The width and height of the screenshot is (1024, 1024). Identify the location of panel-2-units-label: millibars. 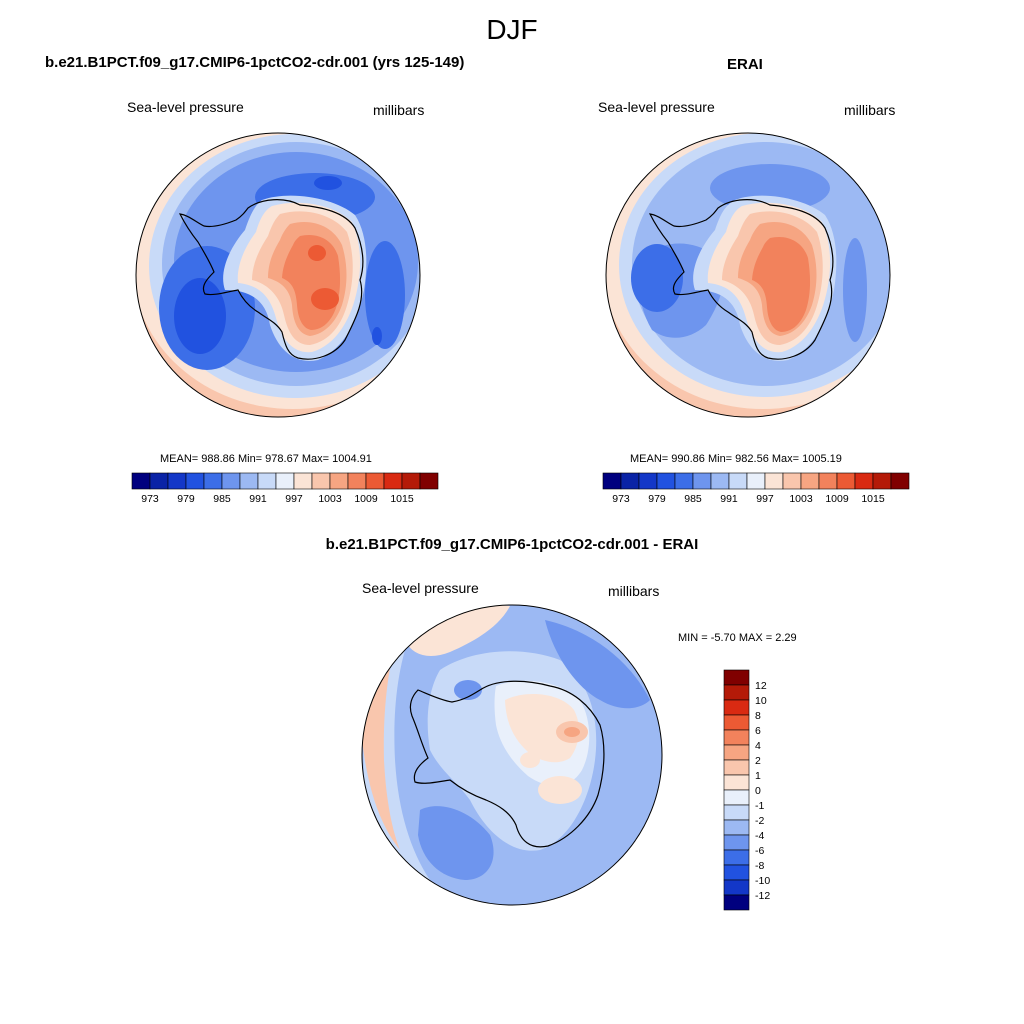
(870, 110).